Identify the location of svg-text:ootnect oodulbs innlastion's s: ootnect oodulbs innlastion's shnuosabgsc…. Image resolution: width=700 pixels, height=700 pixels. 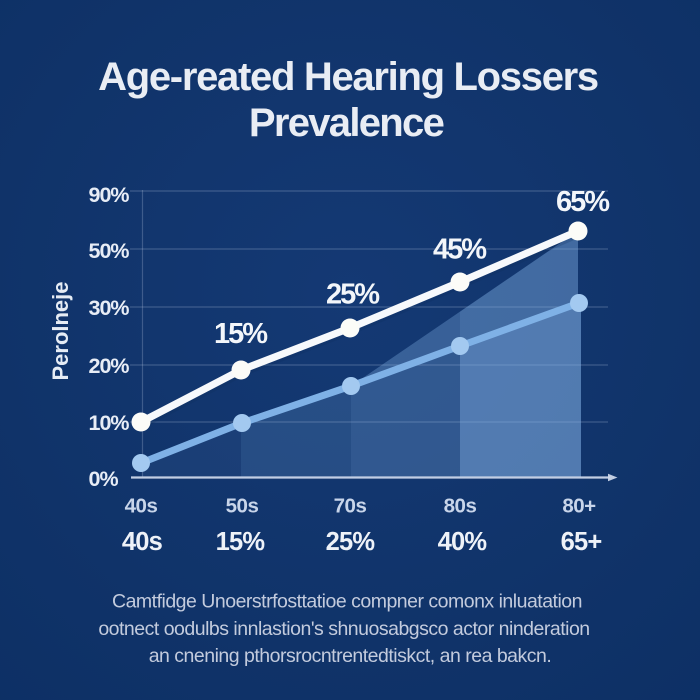
(343, 629).